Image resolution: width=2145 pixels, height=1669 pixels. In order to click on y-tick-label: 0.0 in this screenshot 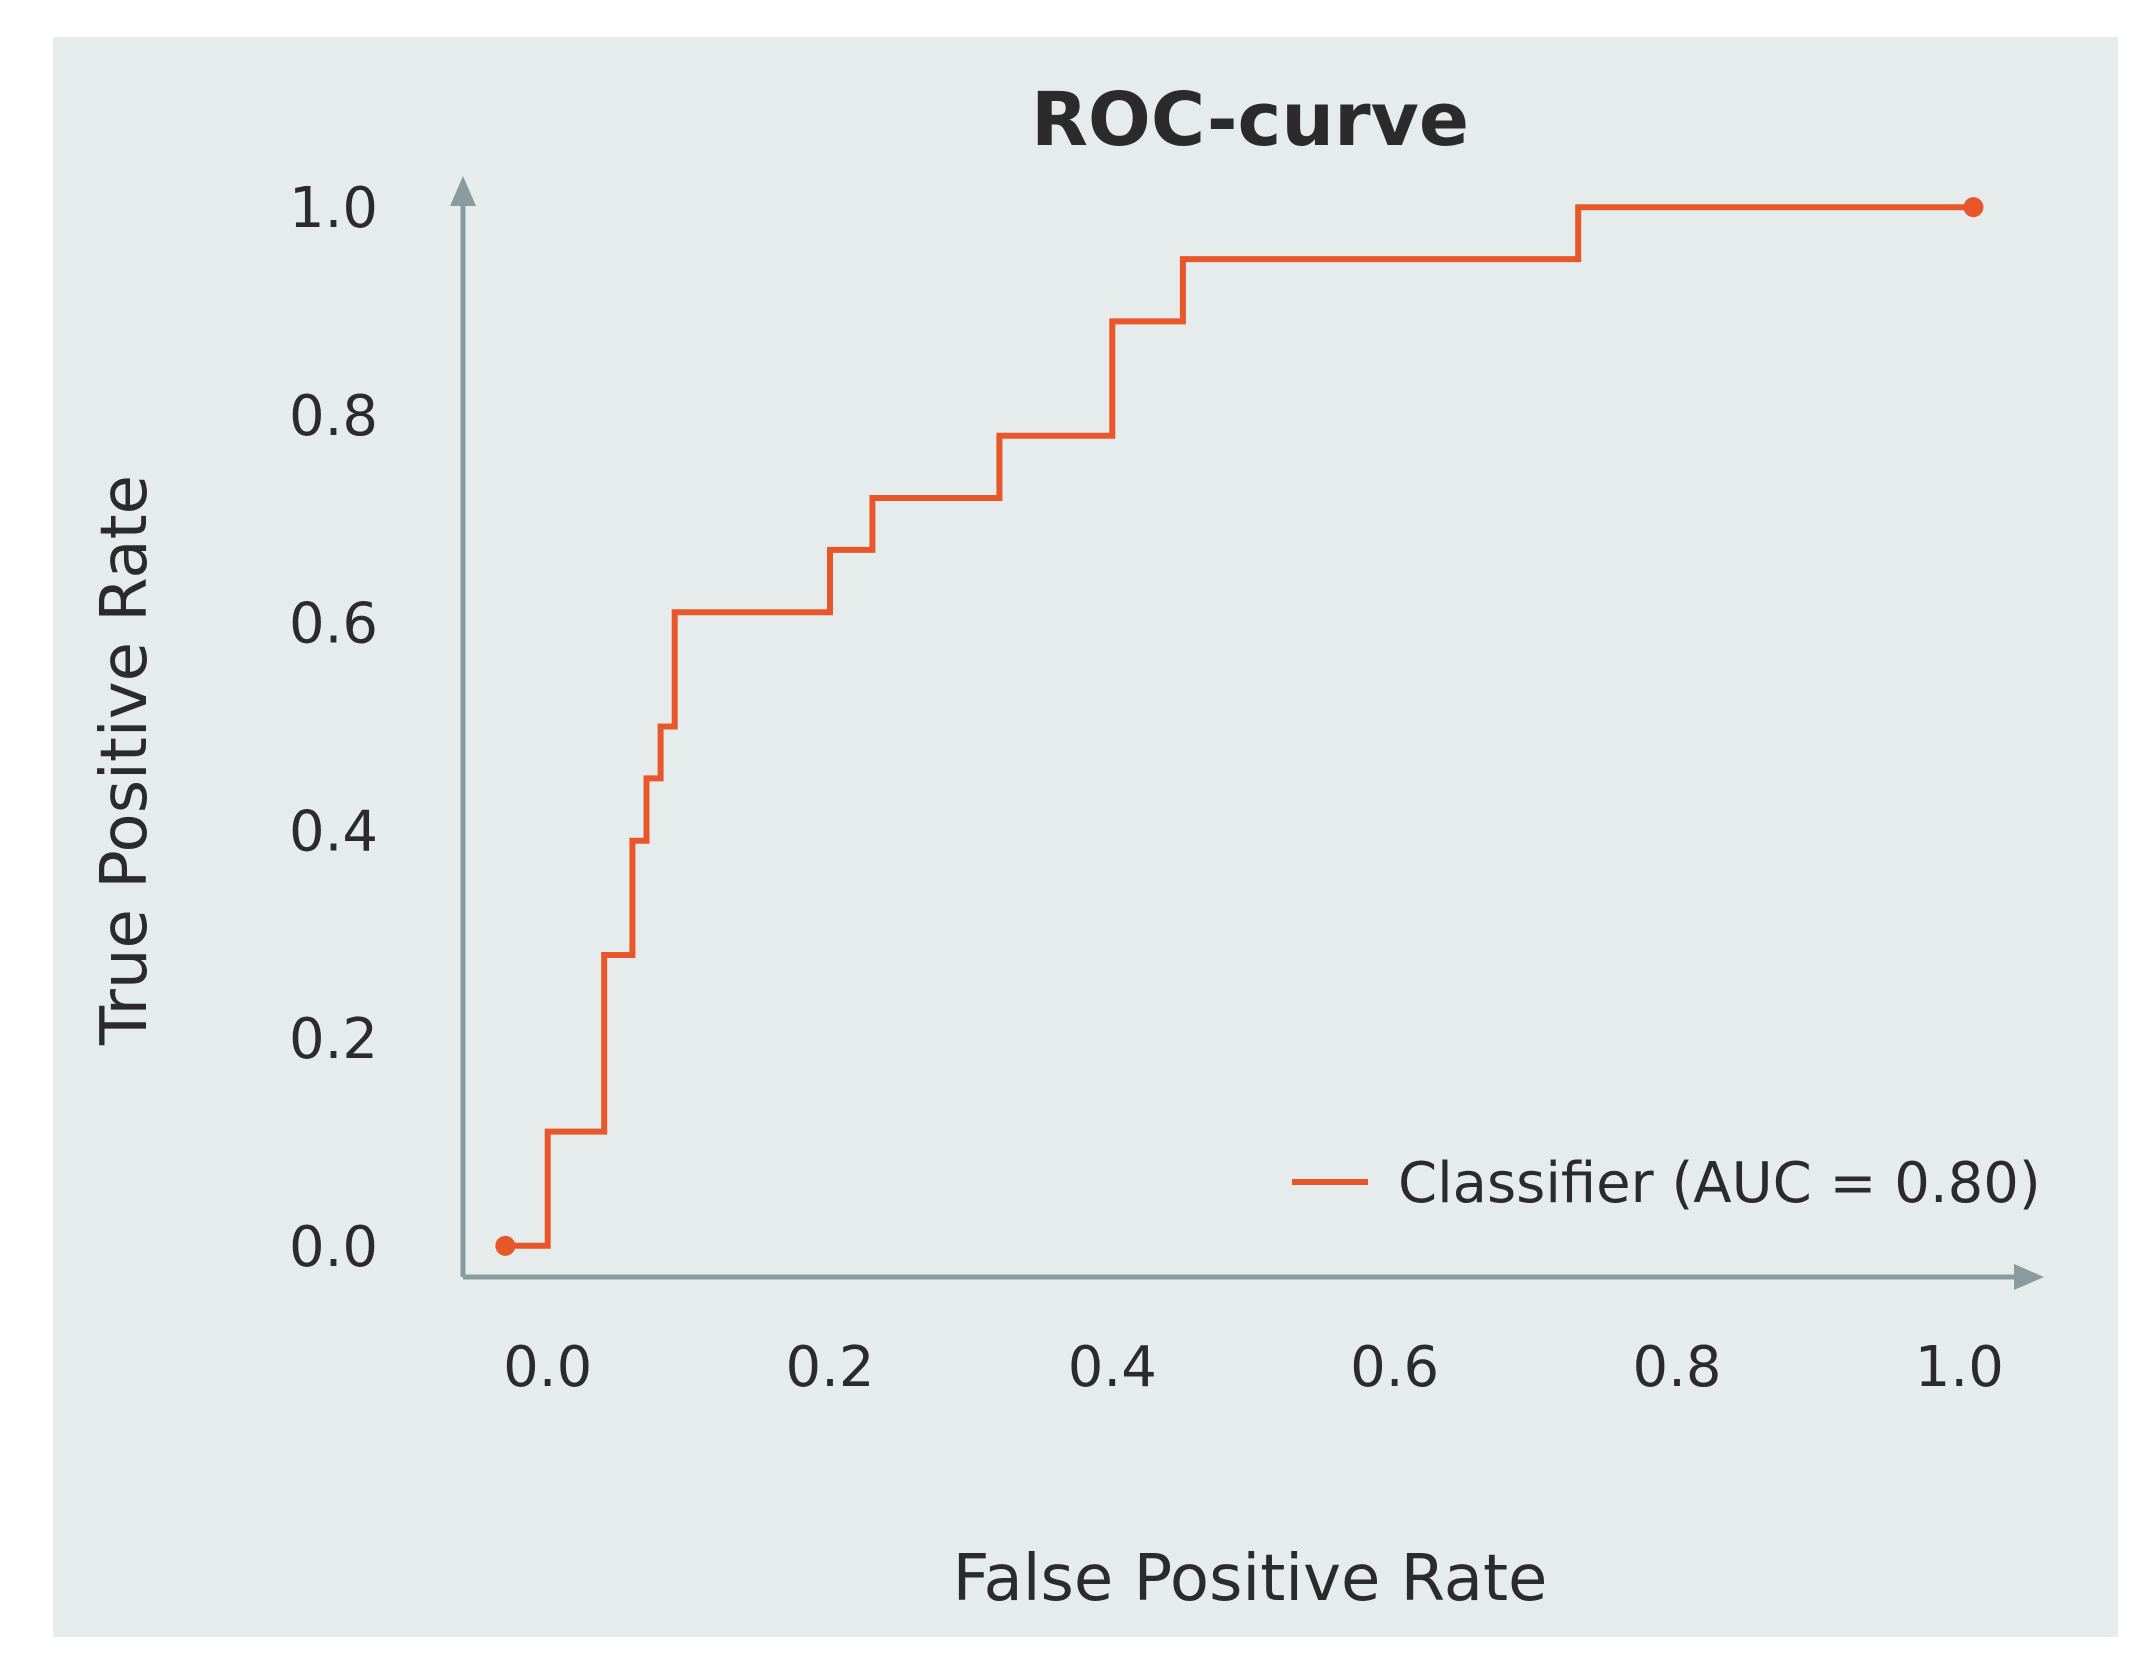, I will do `click(333, 1247)`.